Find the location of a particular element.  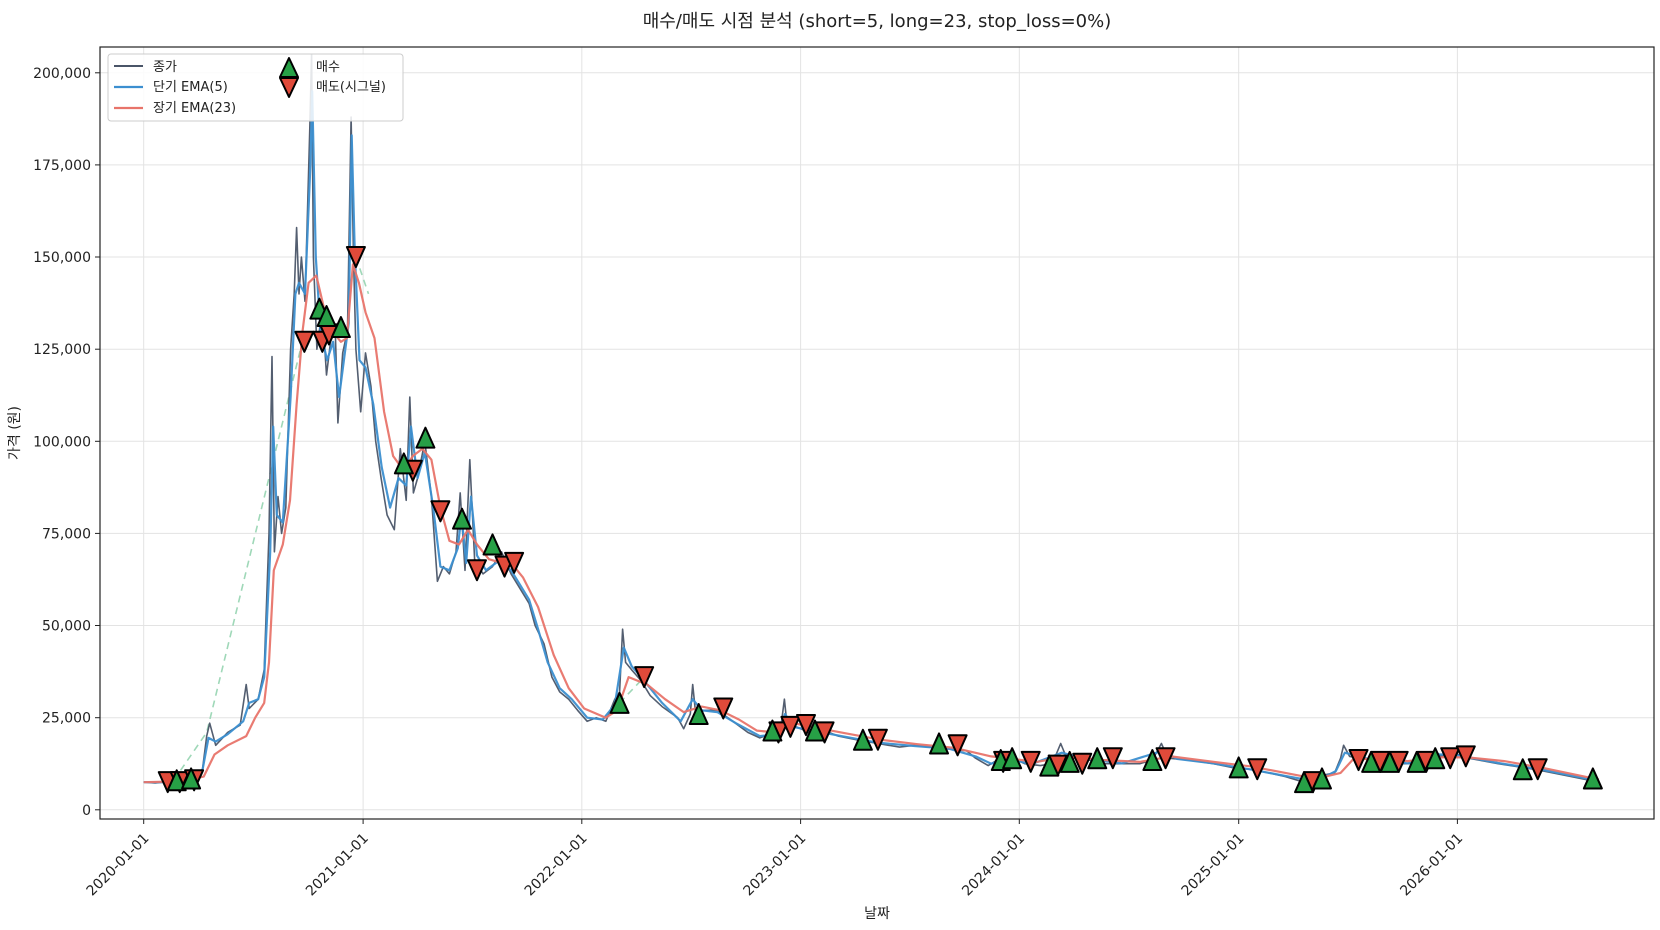

x-tick-label: 2025-01-01 is located at coordinates (1213, 865).